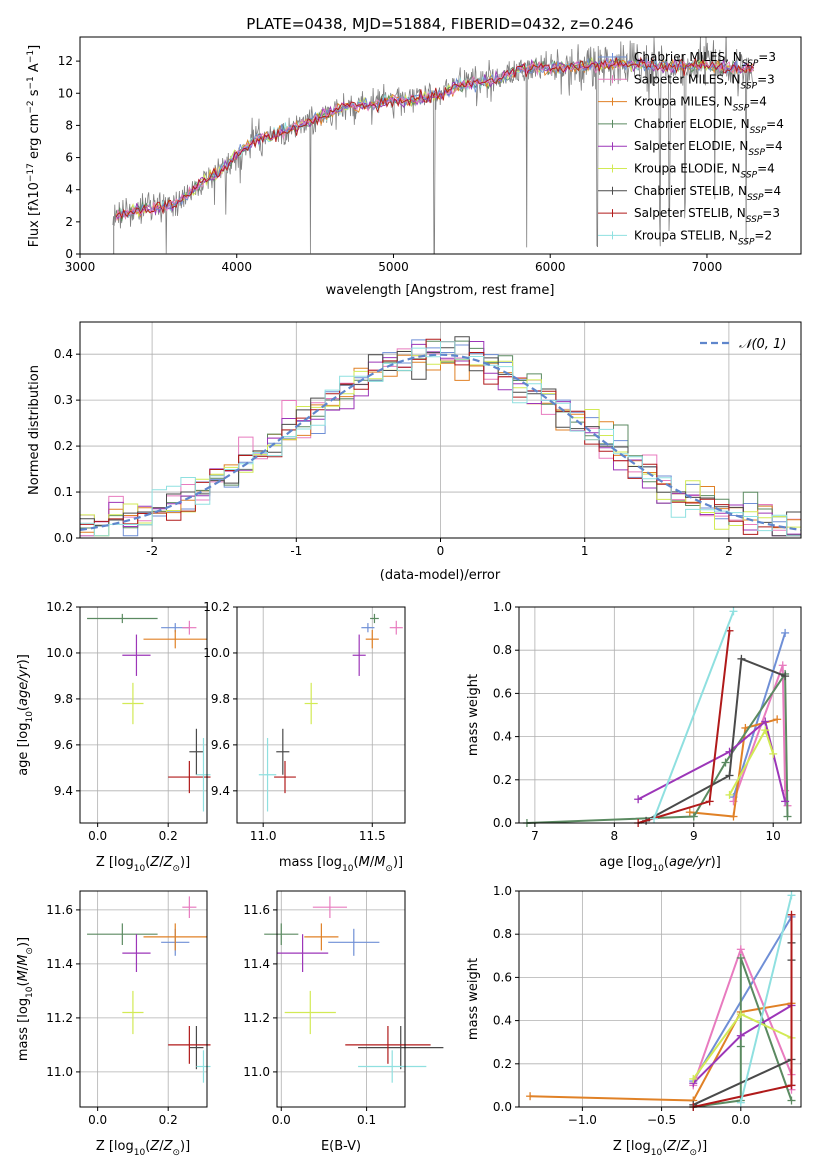 The height and width of the screenshot is (1170, 819). Describe the element at coordinates (69, 158) in the screenshot. I see `y-tick-label: 6` at that location.